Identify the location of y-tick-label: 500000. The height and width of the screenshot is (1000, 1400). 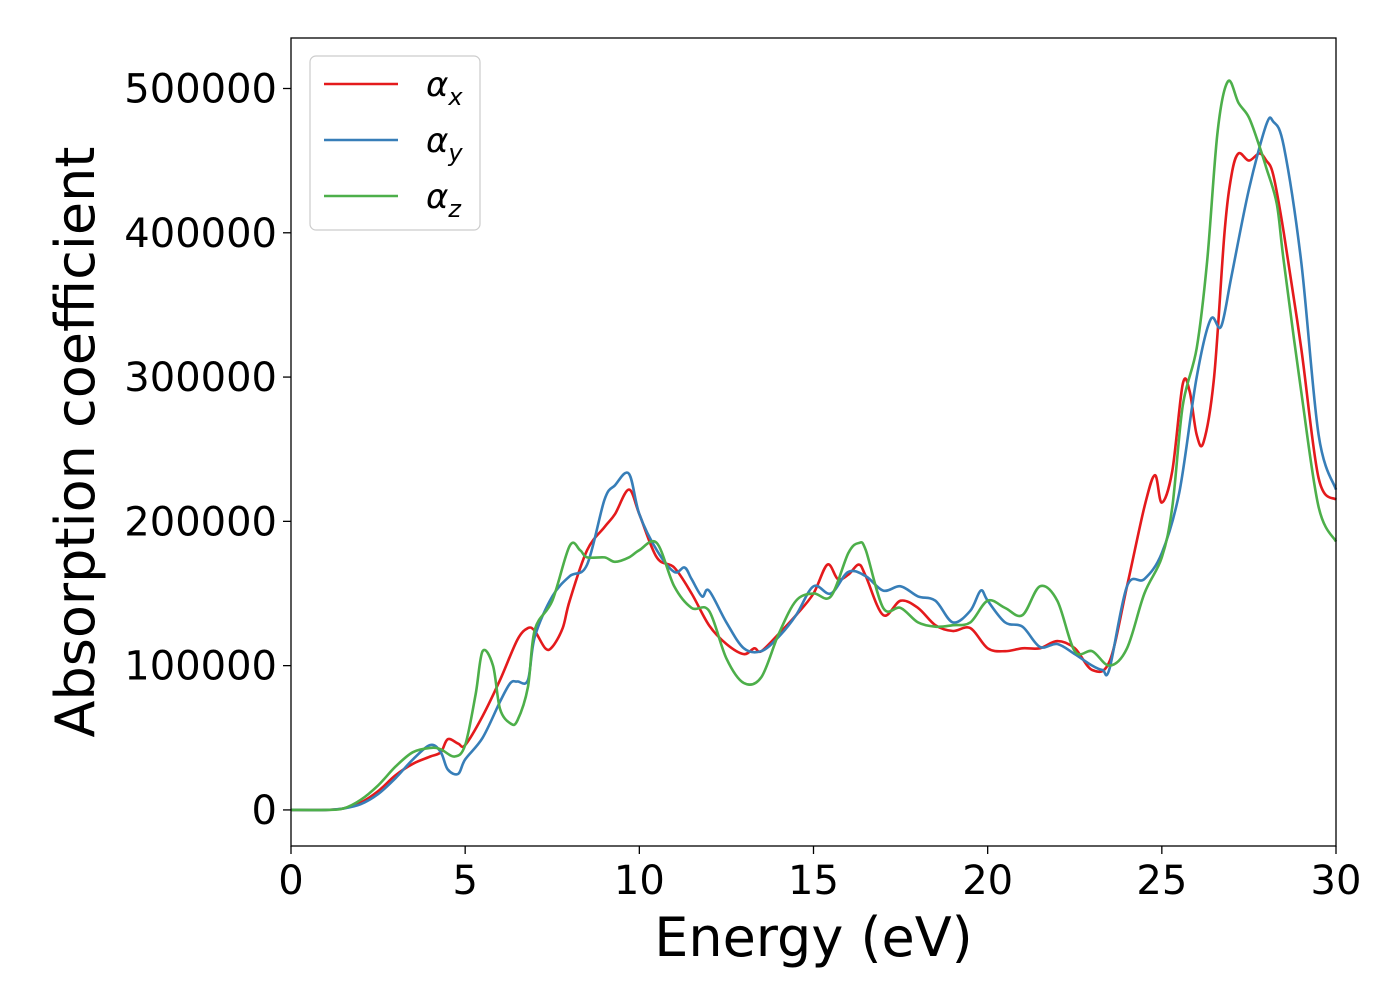
(200, 90).